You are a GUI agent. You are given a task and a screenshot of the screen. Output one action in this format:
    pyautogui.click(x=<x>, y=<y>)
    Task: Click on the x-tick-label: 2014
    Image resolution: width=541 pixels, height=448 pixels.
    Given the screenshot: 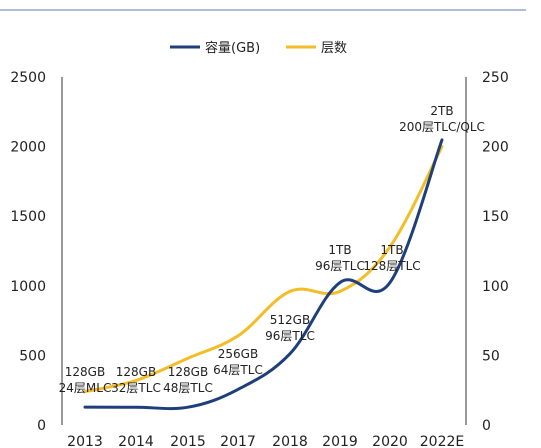 What is the action you would take?
    pyautogui.click(x=136, y=441)
    